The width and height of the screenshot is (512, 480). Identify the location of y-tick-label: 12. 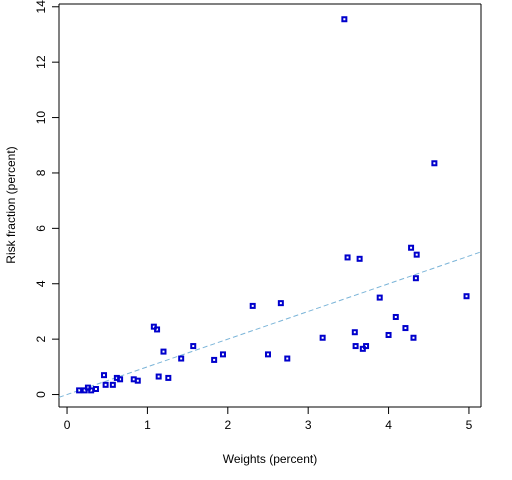
(41, 62).